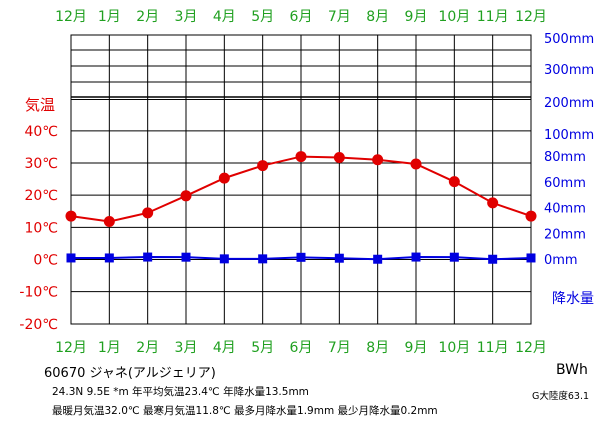 This screenshot has height=425, width=611. What do you see at coordinates (262, 348) in the screenshot?
I see `month-label-bottom: 5月` at bounding box center [262, 348].